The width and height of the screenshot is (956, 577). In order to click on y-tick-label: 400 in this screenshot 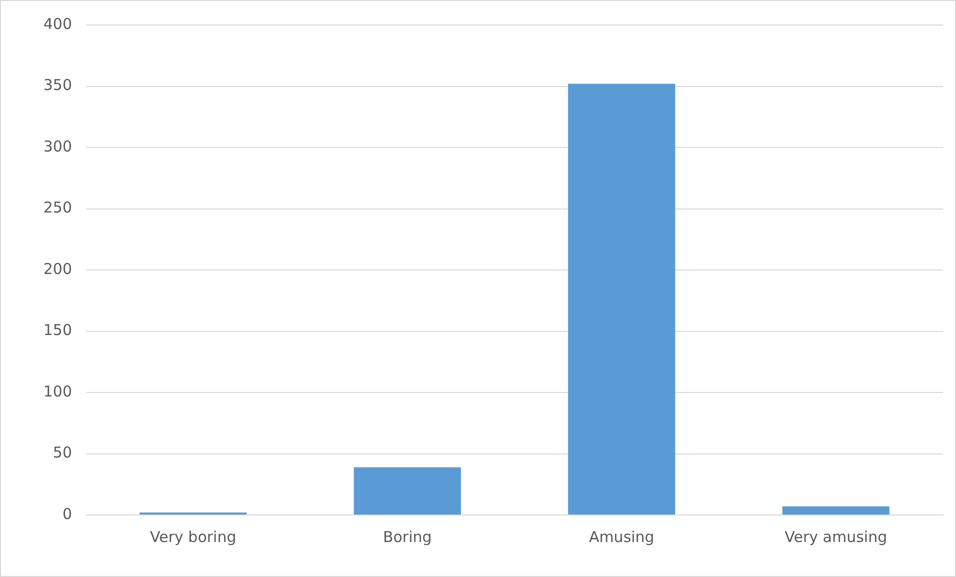, I will do `click(57, 23)`.